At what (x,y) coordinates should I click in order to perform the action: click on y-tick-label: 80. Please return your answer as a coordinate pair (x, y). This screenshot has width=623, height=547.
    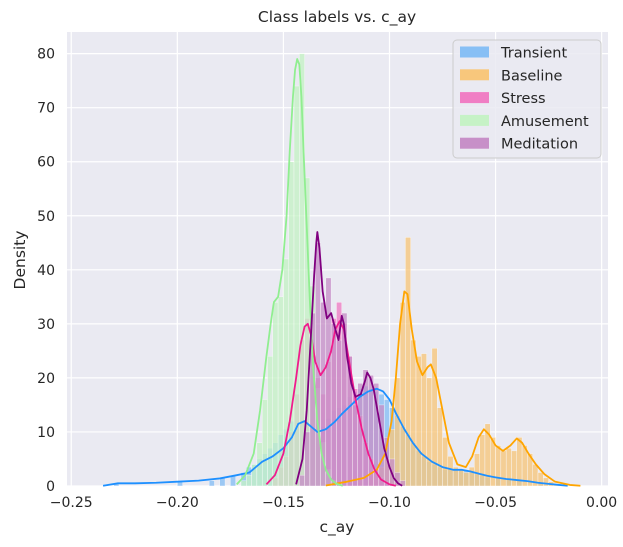
    Looking at the image, I should click on (46, 55).